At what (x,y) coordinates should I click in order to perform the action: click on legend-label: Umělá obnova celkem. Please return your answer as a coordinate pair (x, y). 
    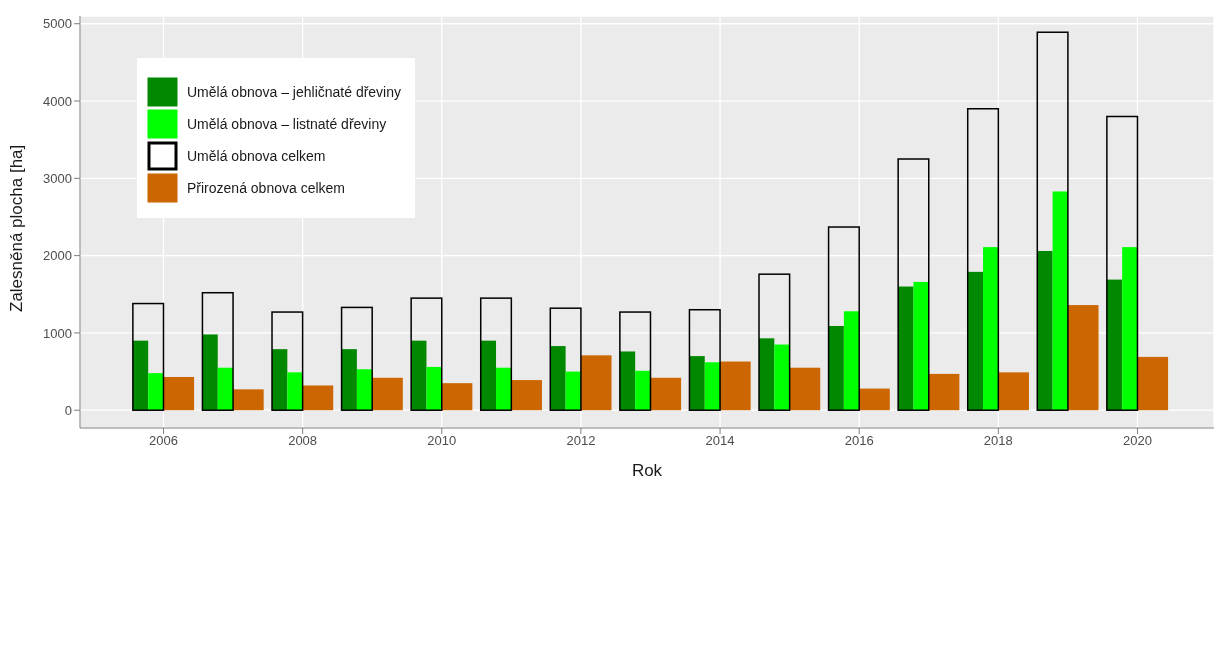
    Looking at the image, I should click on (256, 156).